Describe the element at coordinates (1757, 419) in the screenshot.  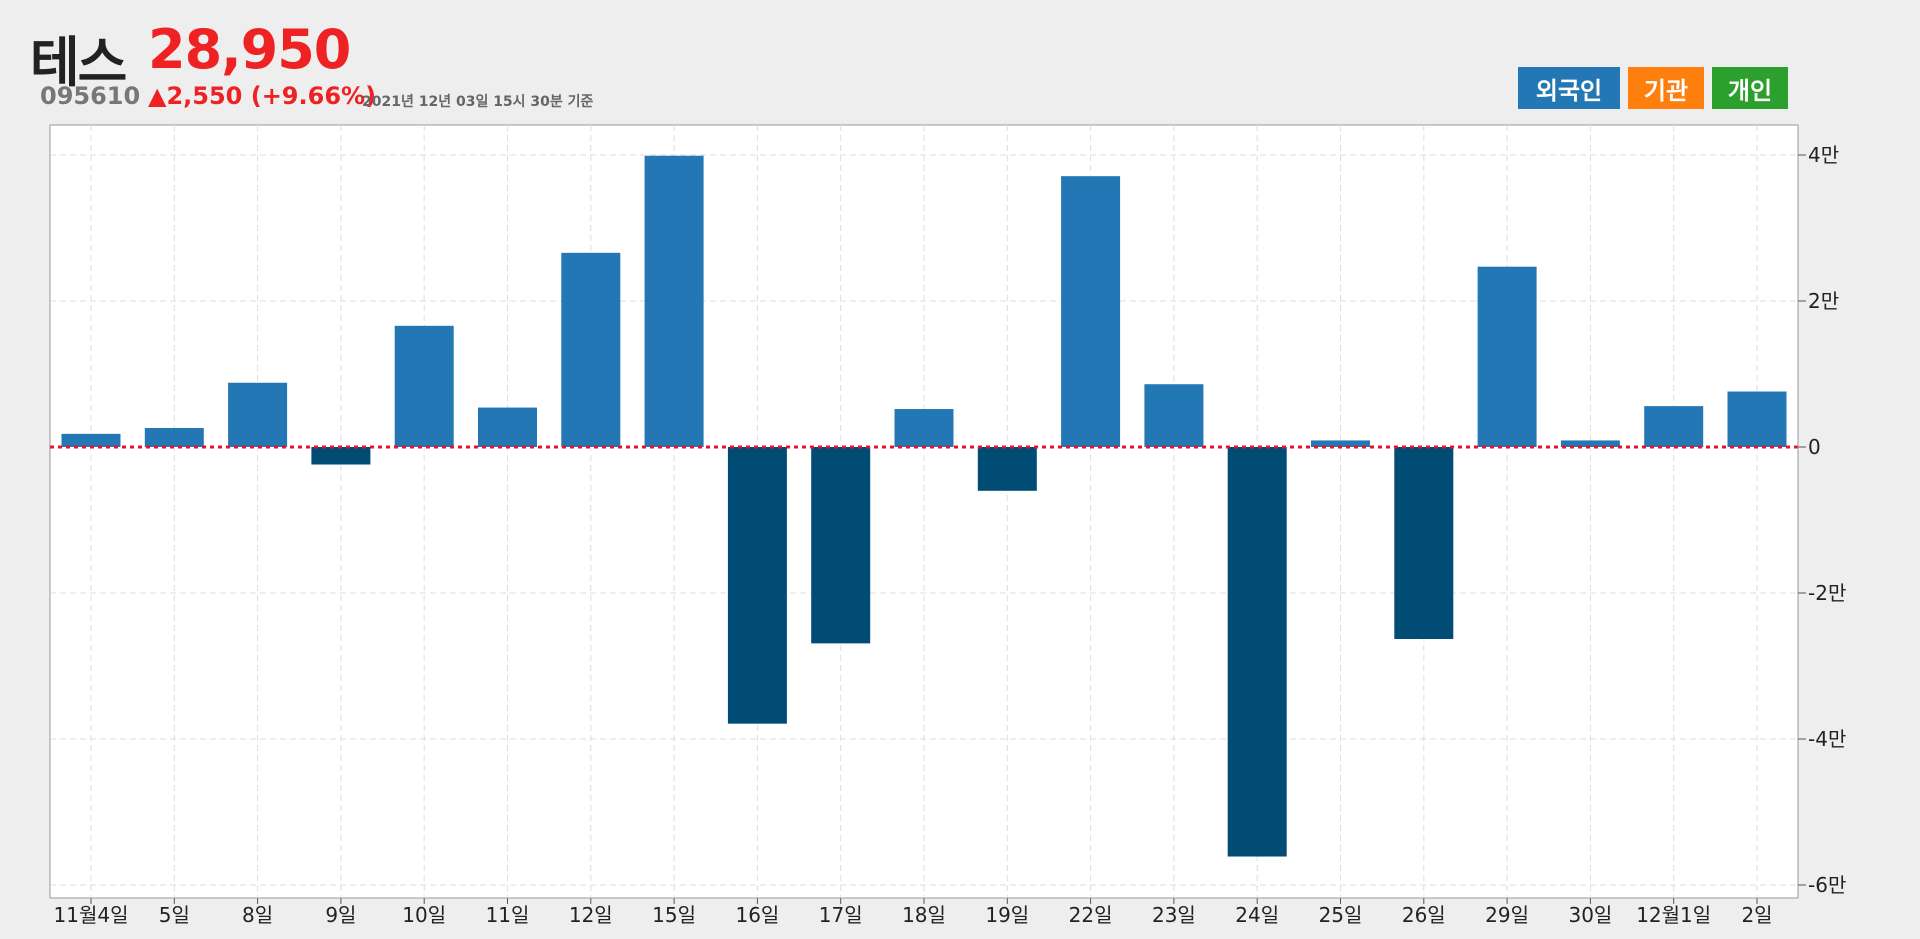
I see `bar-2일` at that location.